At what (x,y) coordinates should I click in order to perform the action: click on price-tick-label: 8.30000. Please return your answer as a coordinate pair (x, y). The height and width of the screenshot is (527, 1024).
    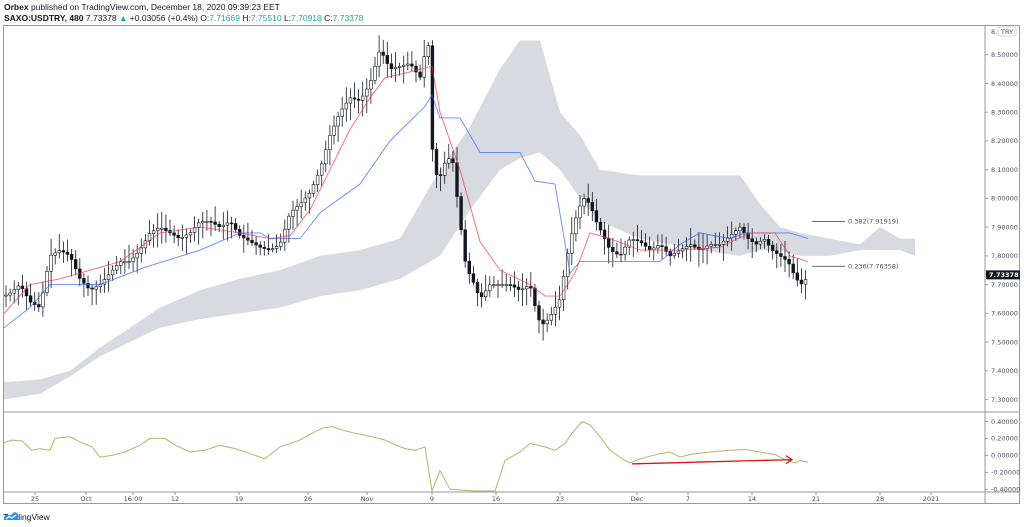
    Looking at the image, I should click on (1004, 112).